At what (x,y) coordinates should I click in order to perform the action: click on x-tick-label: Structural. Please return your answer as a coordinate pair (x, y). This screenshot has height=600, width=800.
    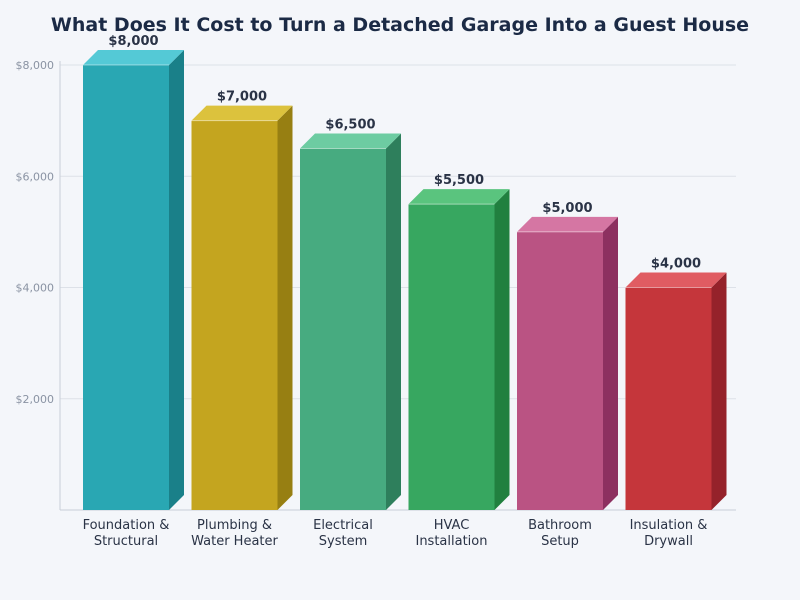
    Looking at the image, I should click on (126, 541).